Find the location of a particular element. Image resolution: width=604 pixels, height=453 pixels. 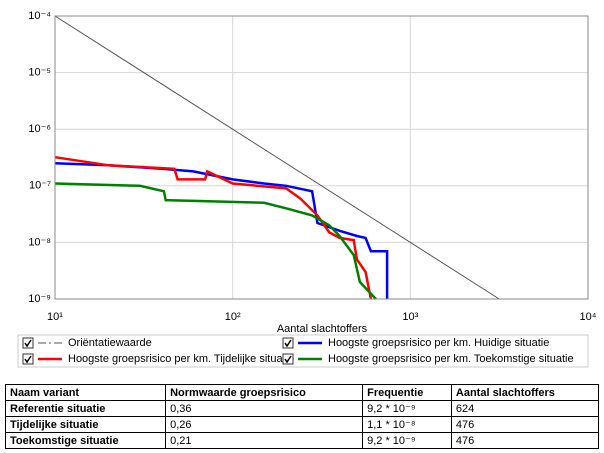

y-tick-label: 10⁻⁴ is located at coordinates (39, 16).